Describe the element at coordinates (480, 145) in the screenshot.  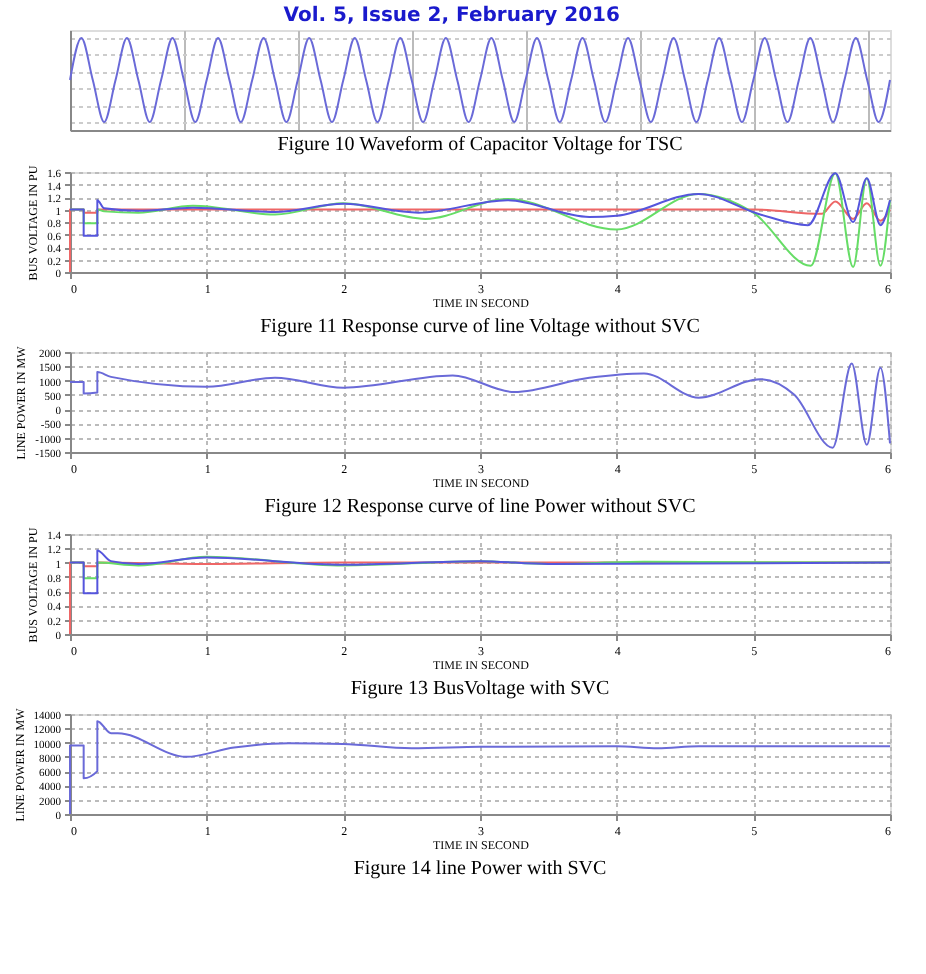
I see `text: Figure 10 Waveform of Capacitor Voltage for TSC` at that location.